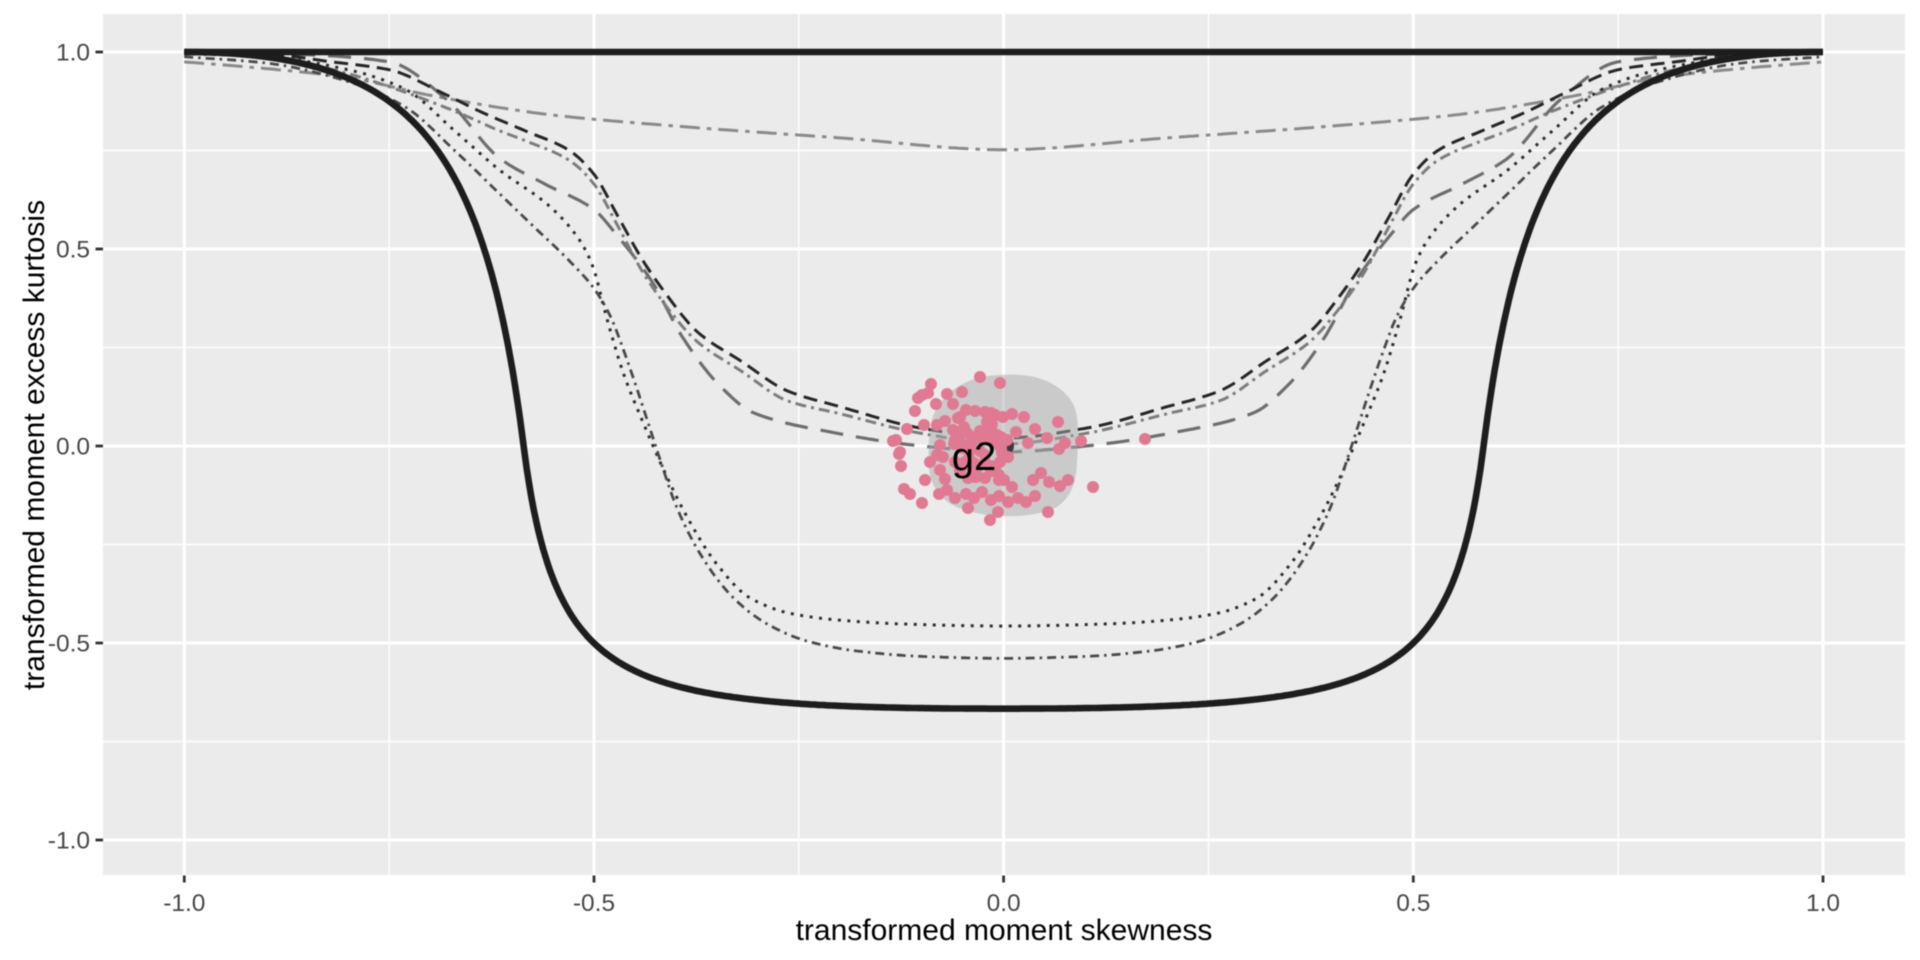 The width and height of the screenshot is (1920, 960). What do you see at coordinates (974, 457) in the screenshot?
I see `svg-text: g2` at bounding box center [974, 457].